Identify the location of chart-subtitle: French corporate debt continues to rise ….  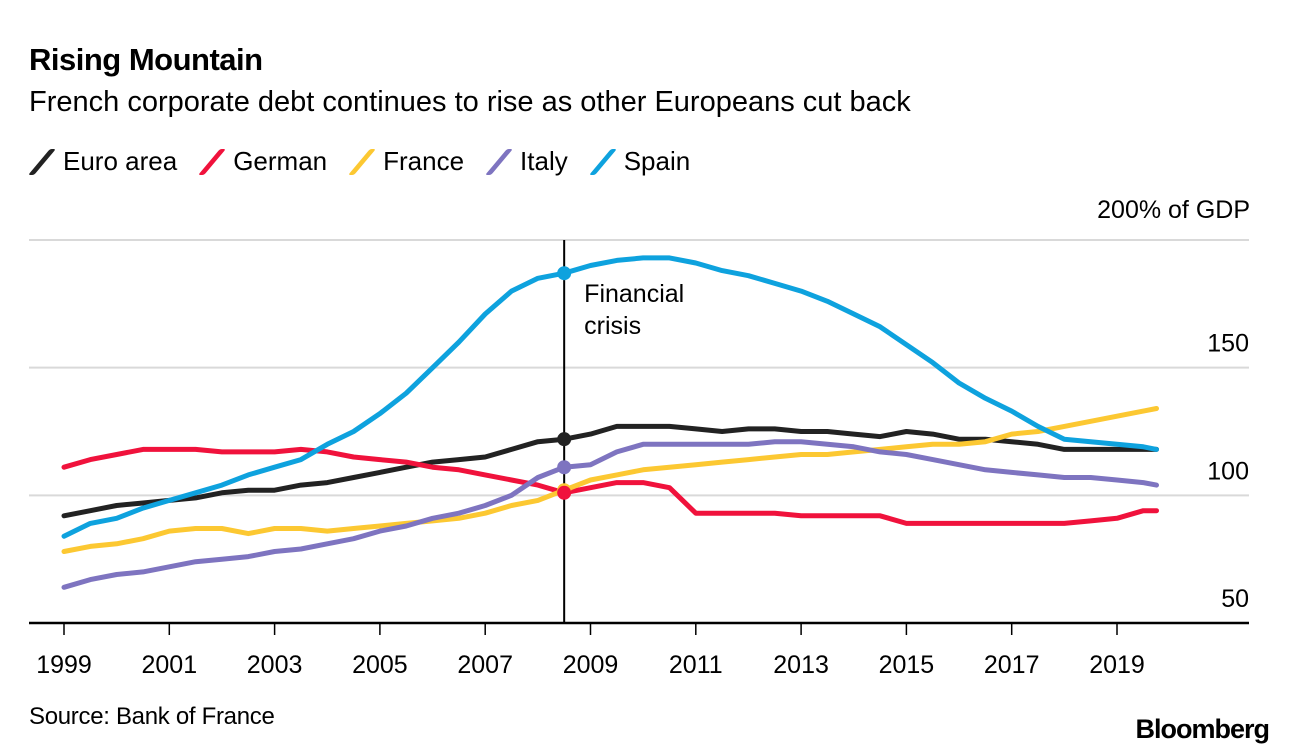
(470, 102).